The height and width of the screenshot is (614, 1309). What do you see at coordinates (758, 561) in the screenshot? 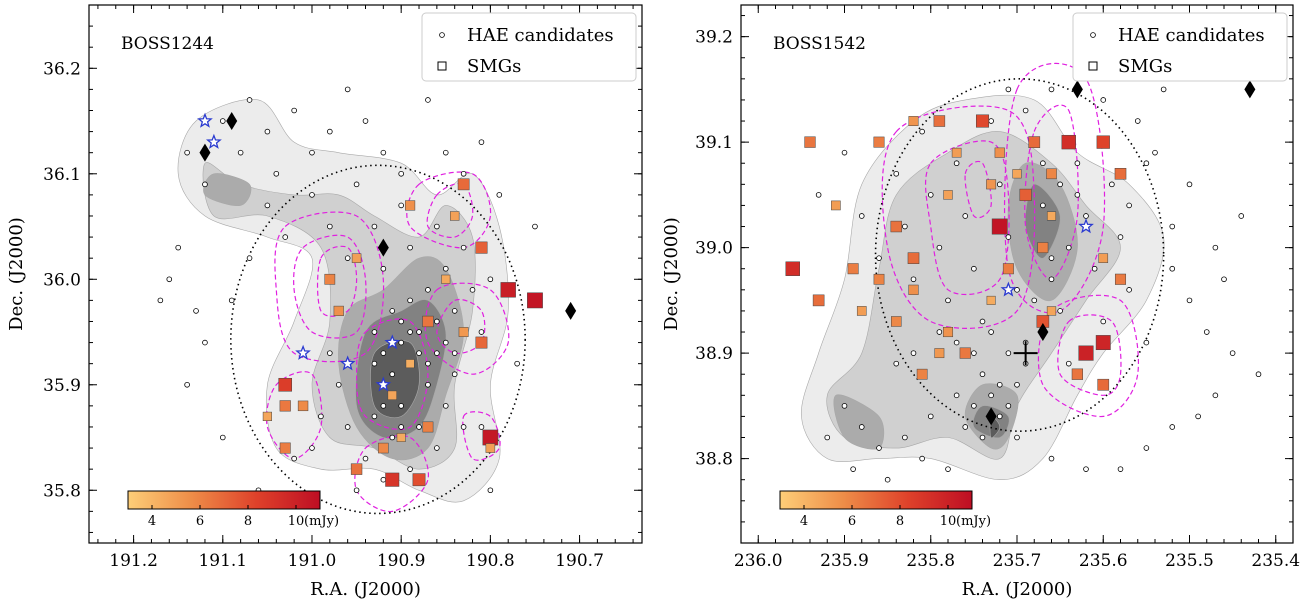
I see `x-tick-label: 236.0` at bounding box center [758, 561].